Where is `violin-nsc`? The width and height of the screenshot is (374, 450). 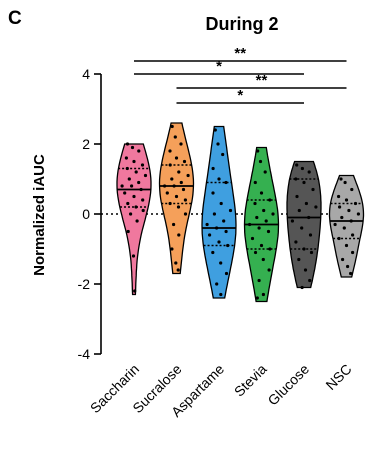 violin-nsc is located at coordinates (346, 226).